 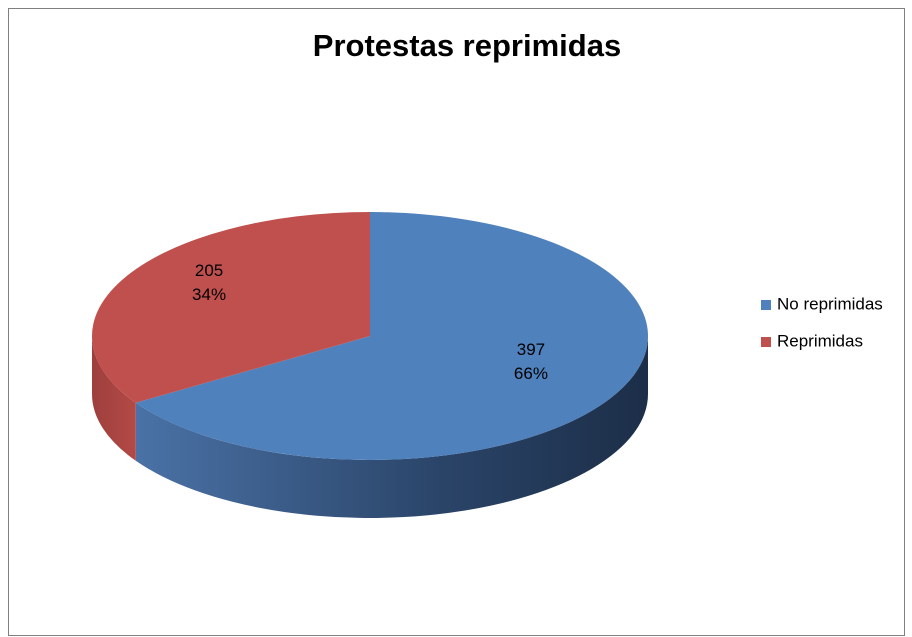 I want to click on data-label-percent: 34%, so click(x=209, y=294).